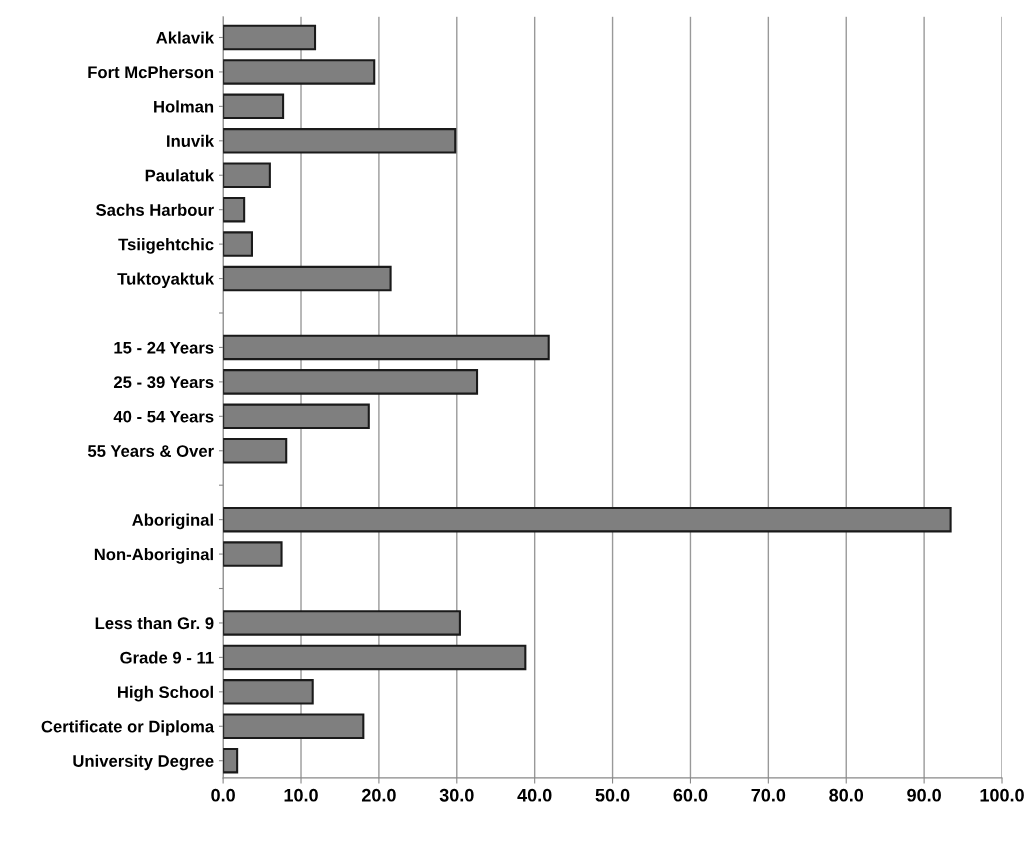 Image resolution: width=1033 pixels, height=841 pixels. I want to click on y-tick-label: 40 - 54 Years, so click(163, 416).